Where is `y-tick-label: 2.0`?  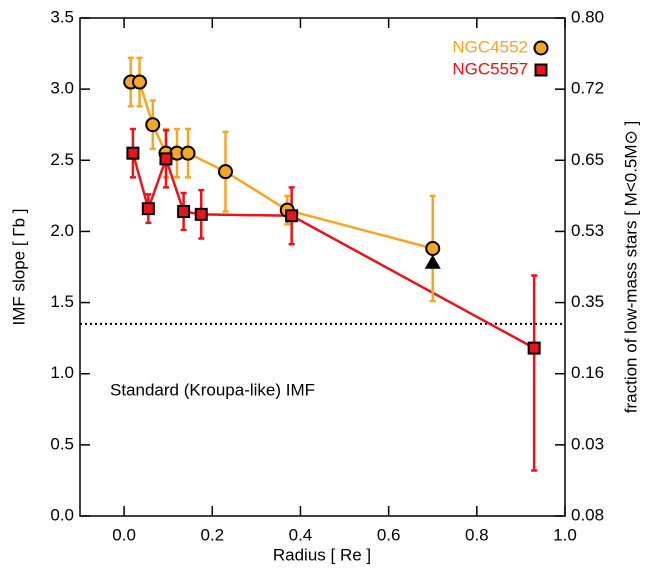
y-tick-label: 2.0 is located at coordinates (62, 230).